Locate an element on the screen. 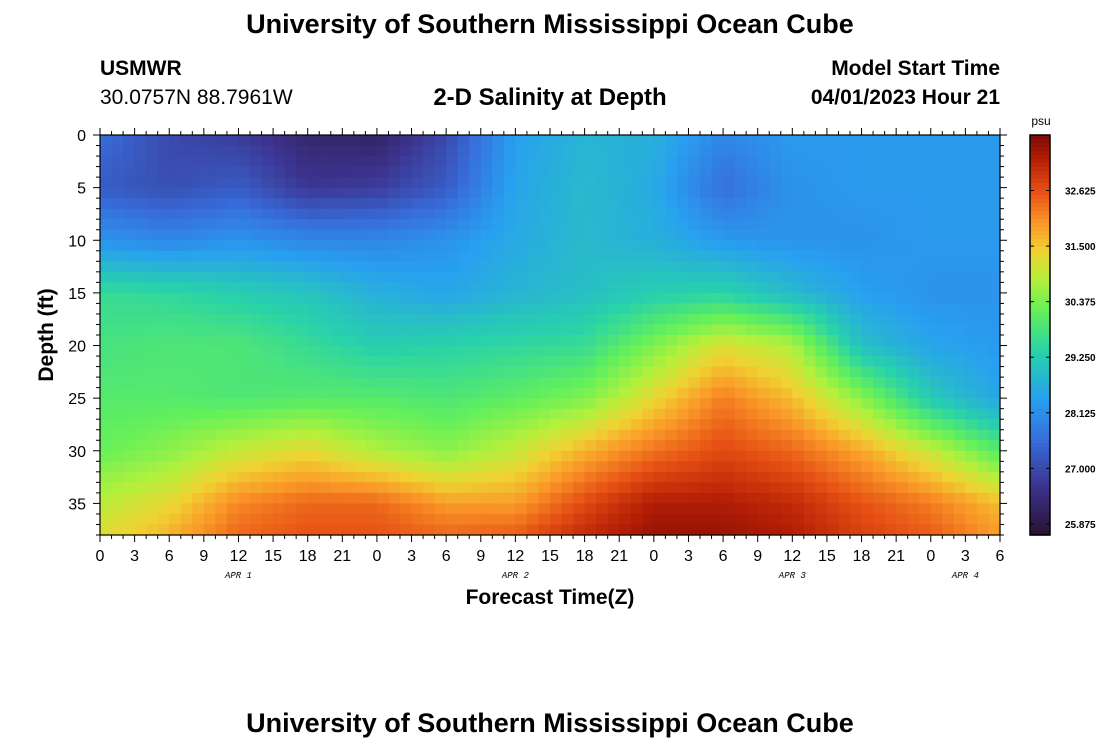  colorbar-swatch is located at coordinates (1040, 201).